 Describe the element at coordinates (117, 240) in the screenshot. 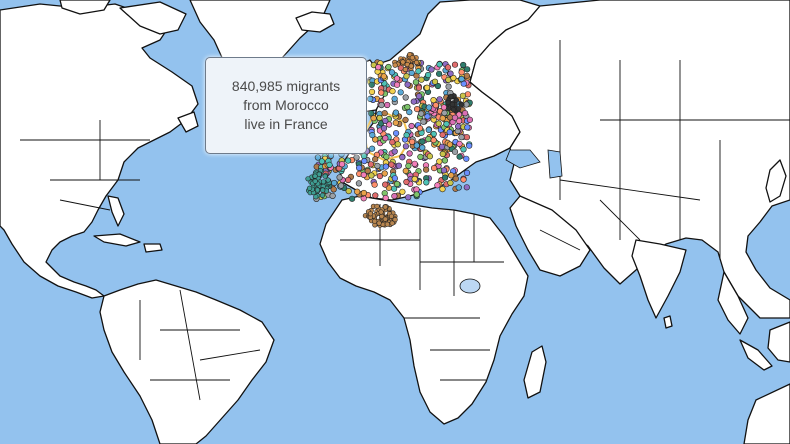

I see `cuba` at that location.